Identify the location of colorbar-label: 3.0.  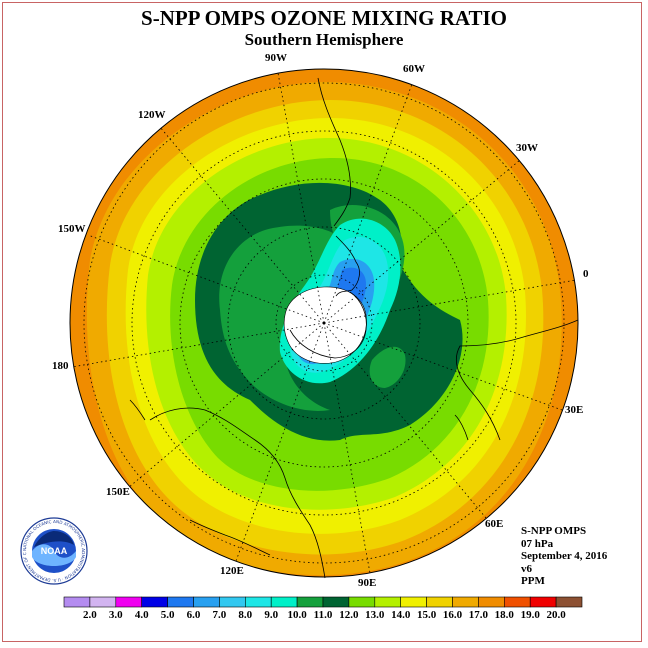
(116, 615).